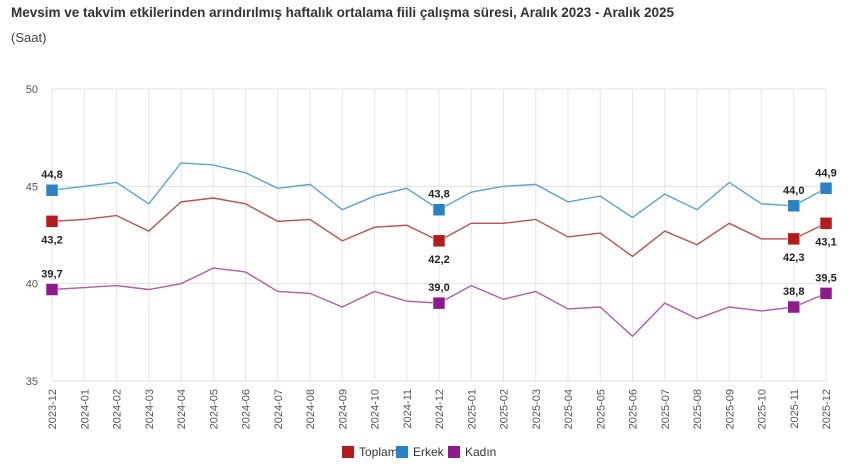 This screenshot has height=471, width=850. Describe the element at coordinates (29, 37) in the screenshot. I see `chart-subtitle: (Saat)` at that location.